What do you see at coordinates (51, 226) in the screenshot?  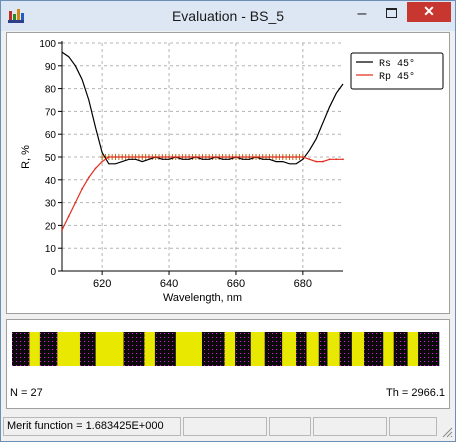 I see `y-tick-label: 20` at bounding box center [51, 226].